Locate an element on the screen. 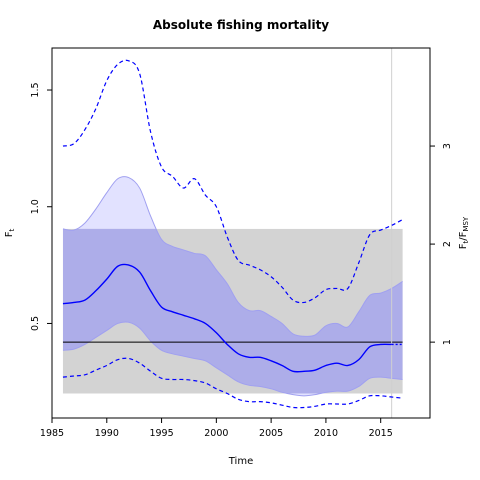 The width and height of the screenshot is (480, 480). y-tick-label-left: 1.5 is located at coordinates (35, 89).